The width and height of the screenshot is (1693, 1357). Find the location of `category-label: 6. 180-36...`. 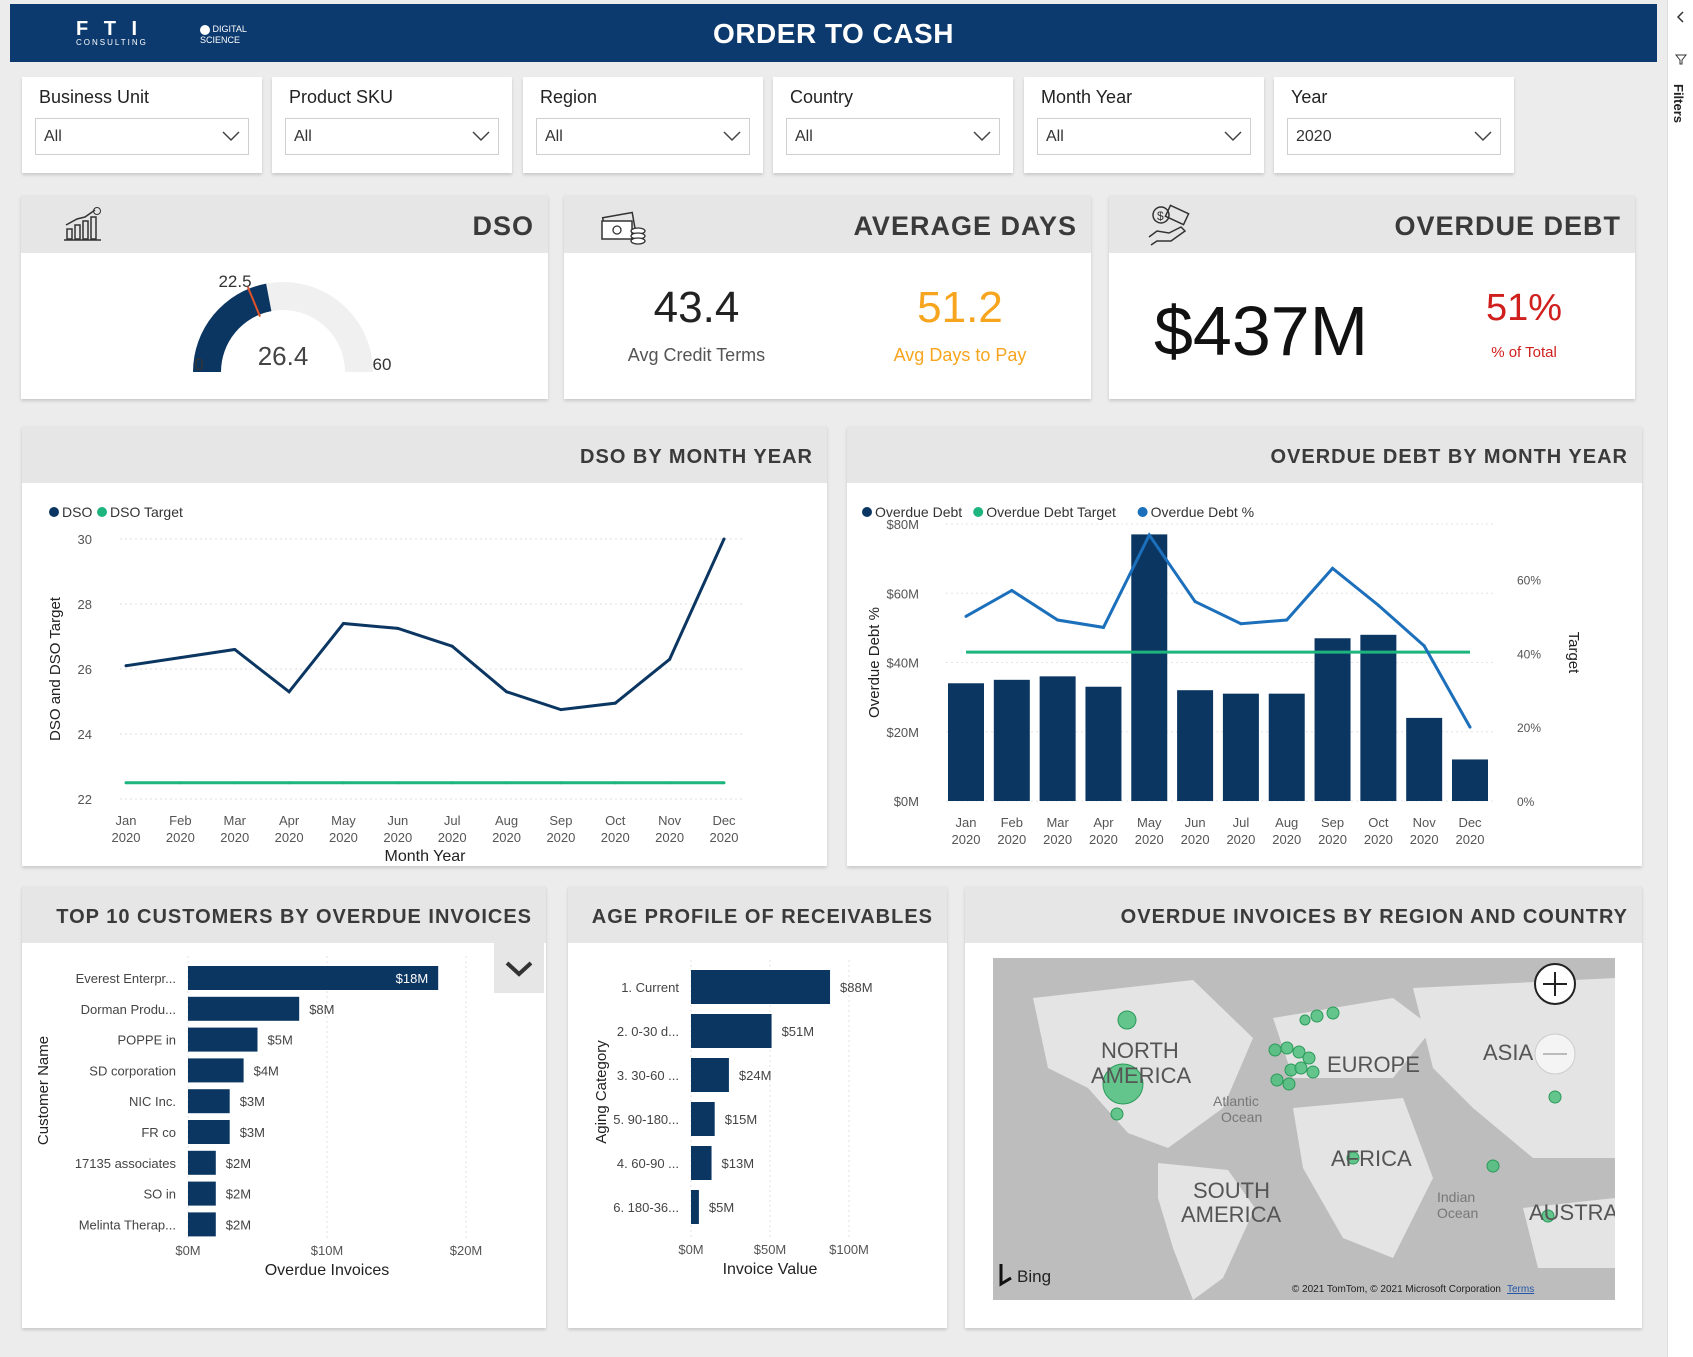

category-label: 6. 180-36... is located at coordinates (646, 1207).